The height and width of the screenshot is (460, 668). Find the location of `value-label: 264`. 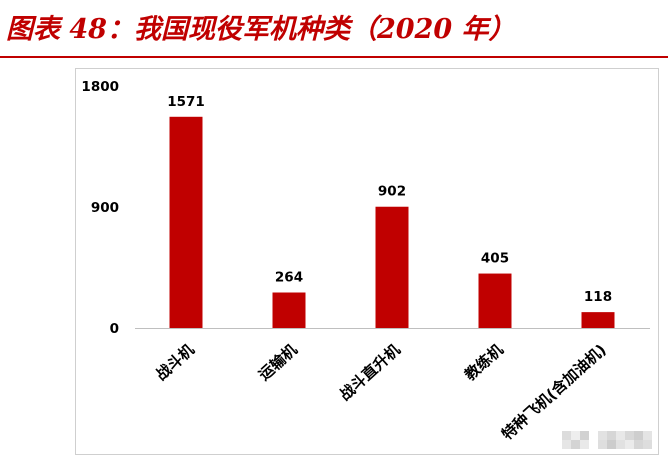

value-label: 264 is located at coordinates (289, 278).